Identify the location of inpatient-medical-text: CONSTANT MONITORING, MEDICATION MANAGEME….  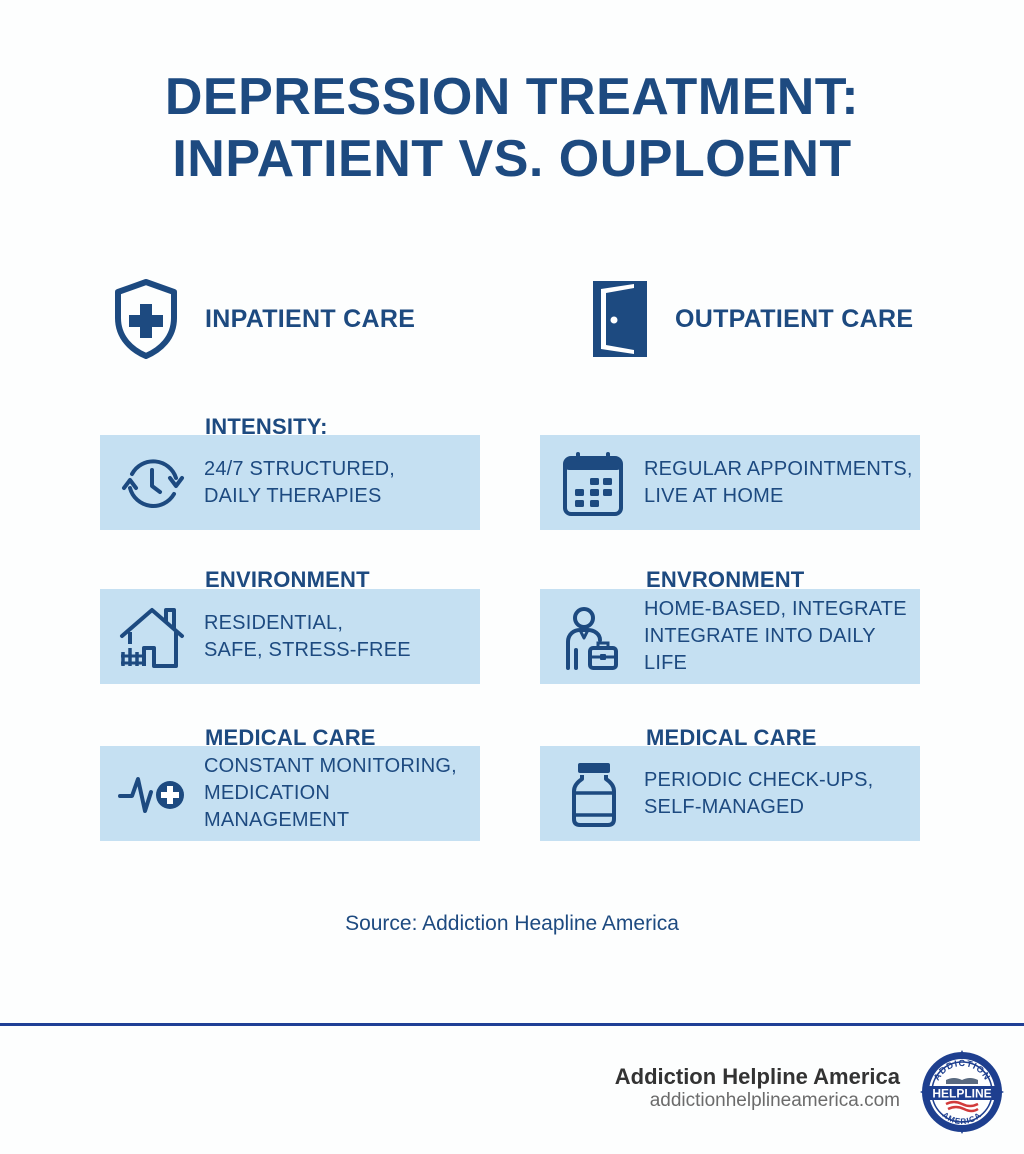
(330, 793).